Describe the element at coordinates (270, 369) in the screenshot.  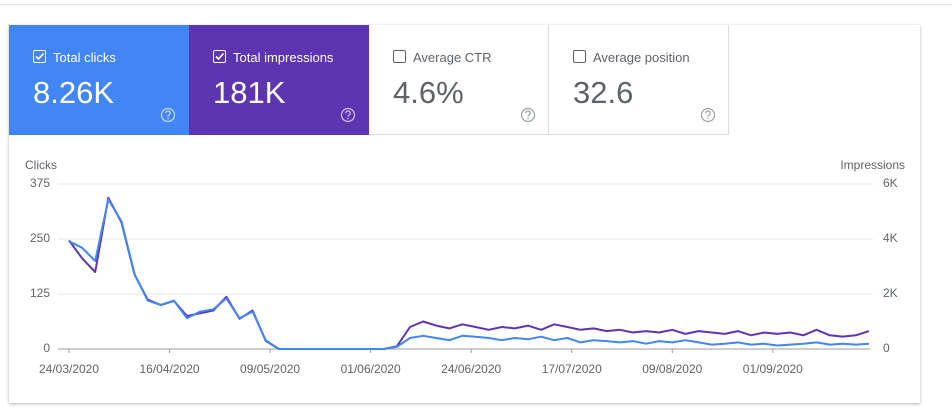
I see `x-tick-label: 09/05/2020` at that location.